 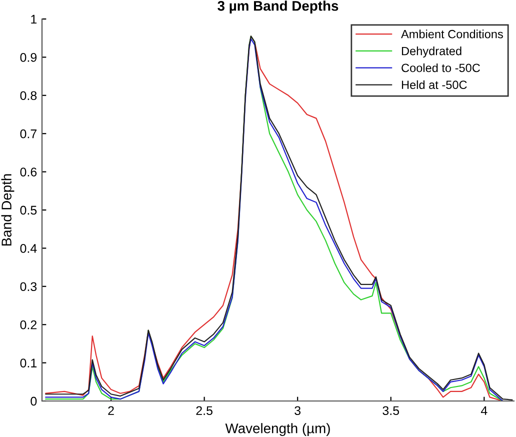 I want to click on x-axis-title: Wavelength (µm), so click(x=277, y=429).